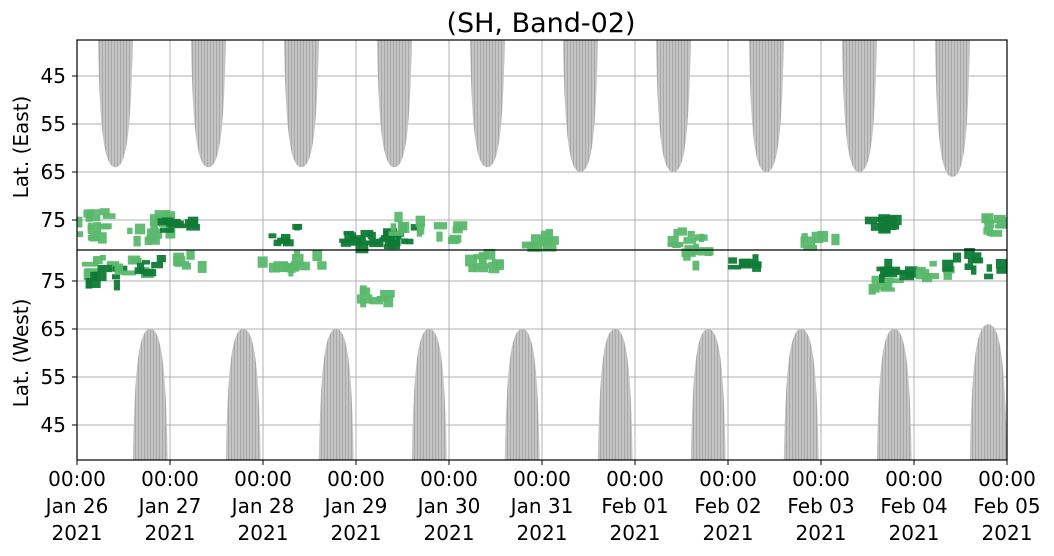  I want to click on x-tick-label: Feb 01, so click(634, 506).